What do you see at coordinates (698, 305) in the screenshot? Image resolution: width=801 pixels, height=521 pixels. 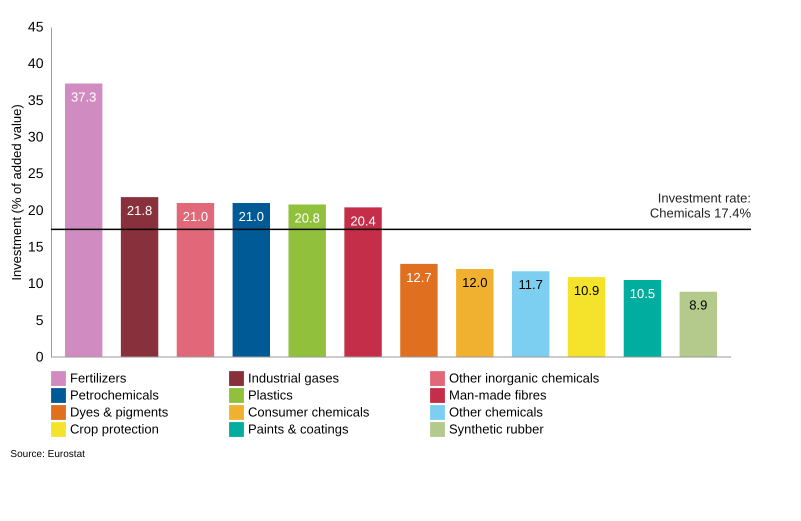 I see `data-label: 8.9` at bounding box center [698, 305].